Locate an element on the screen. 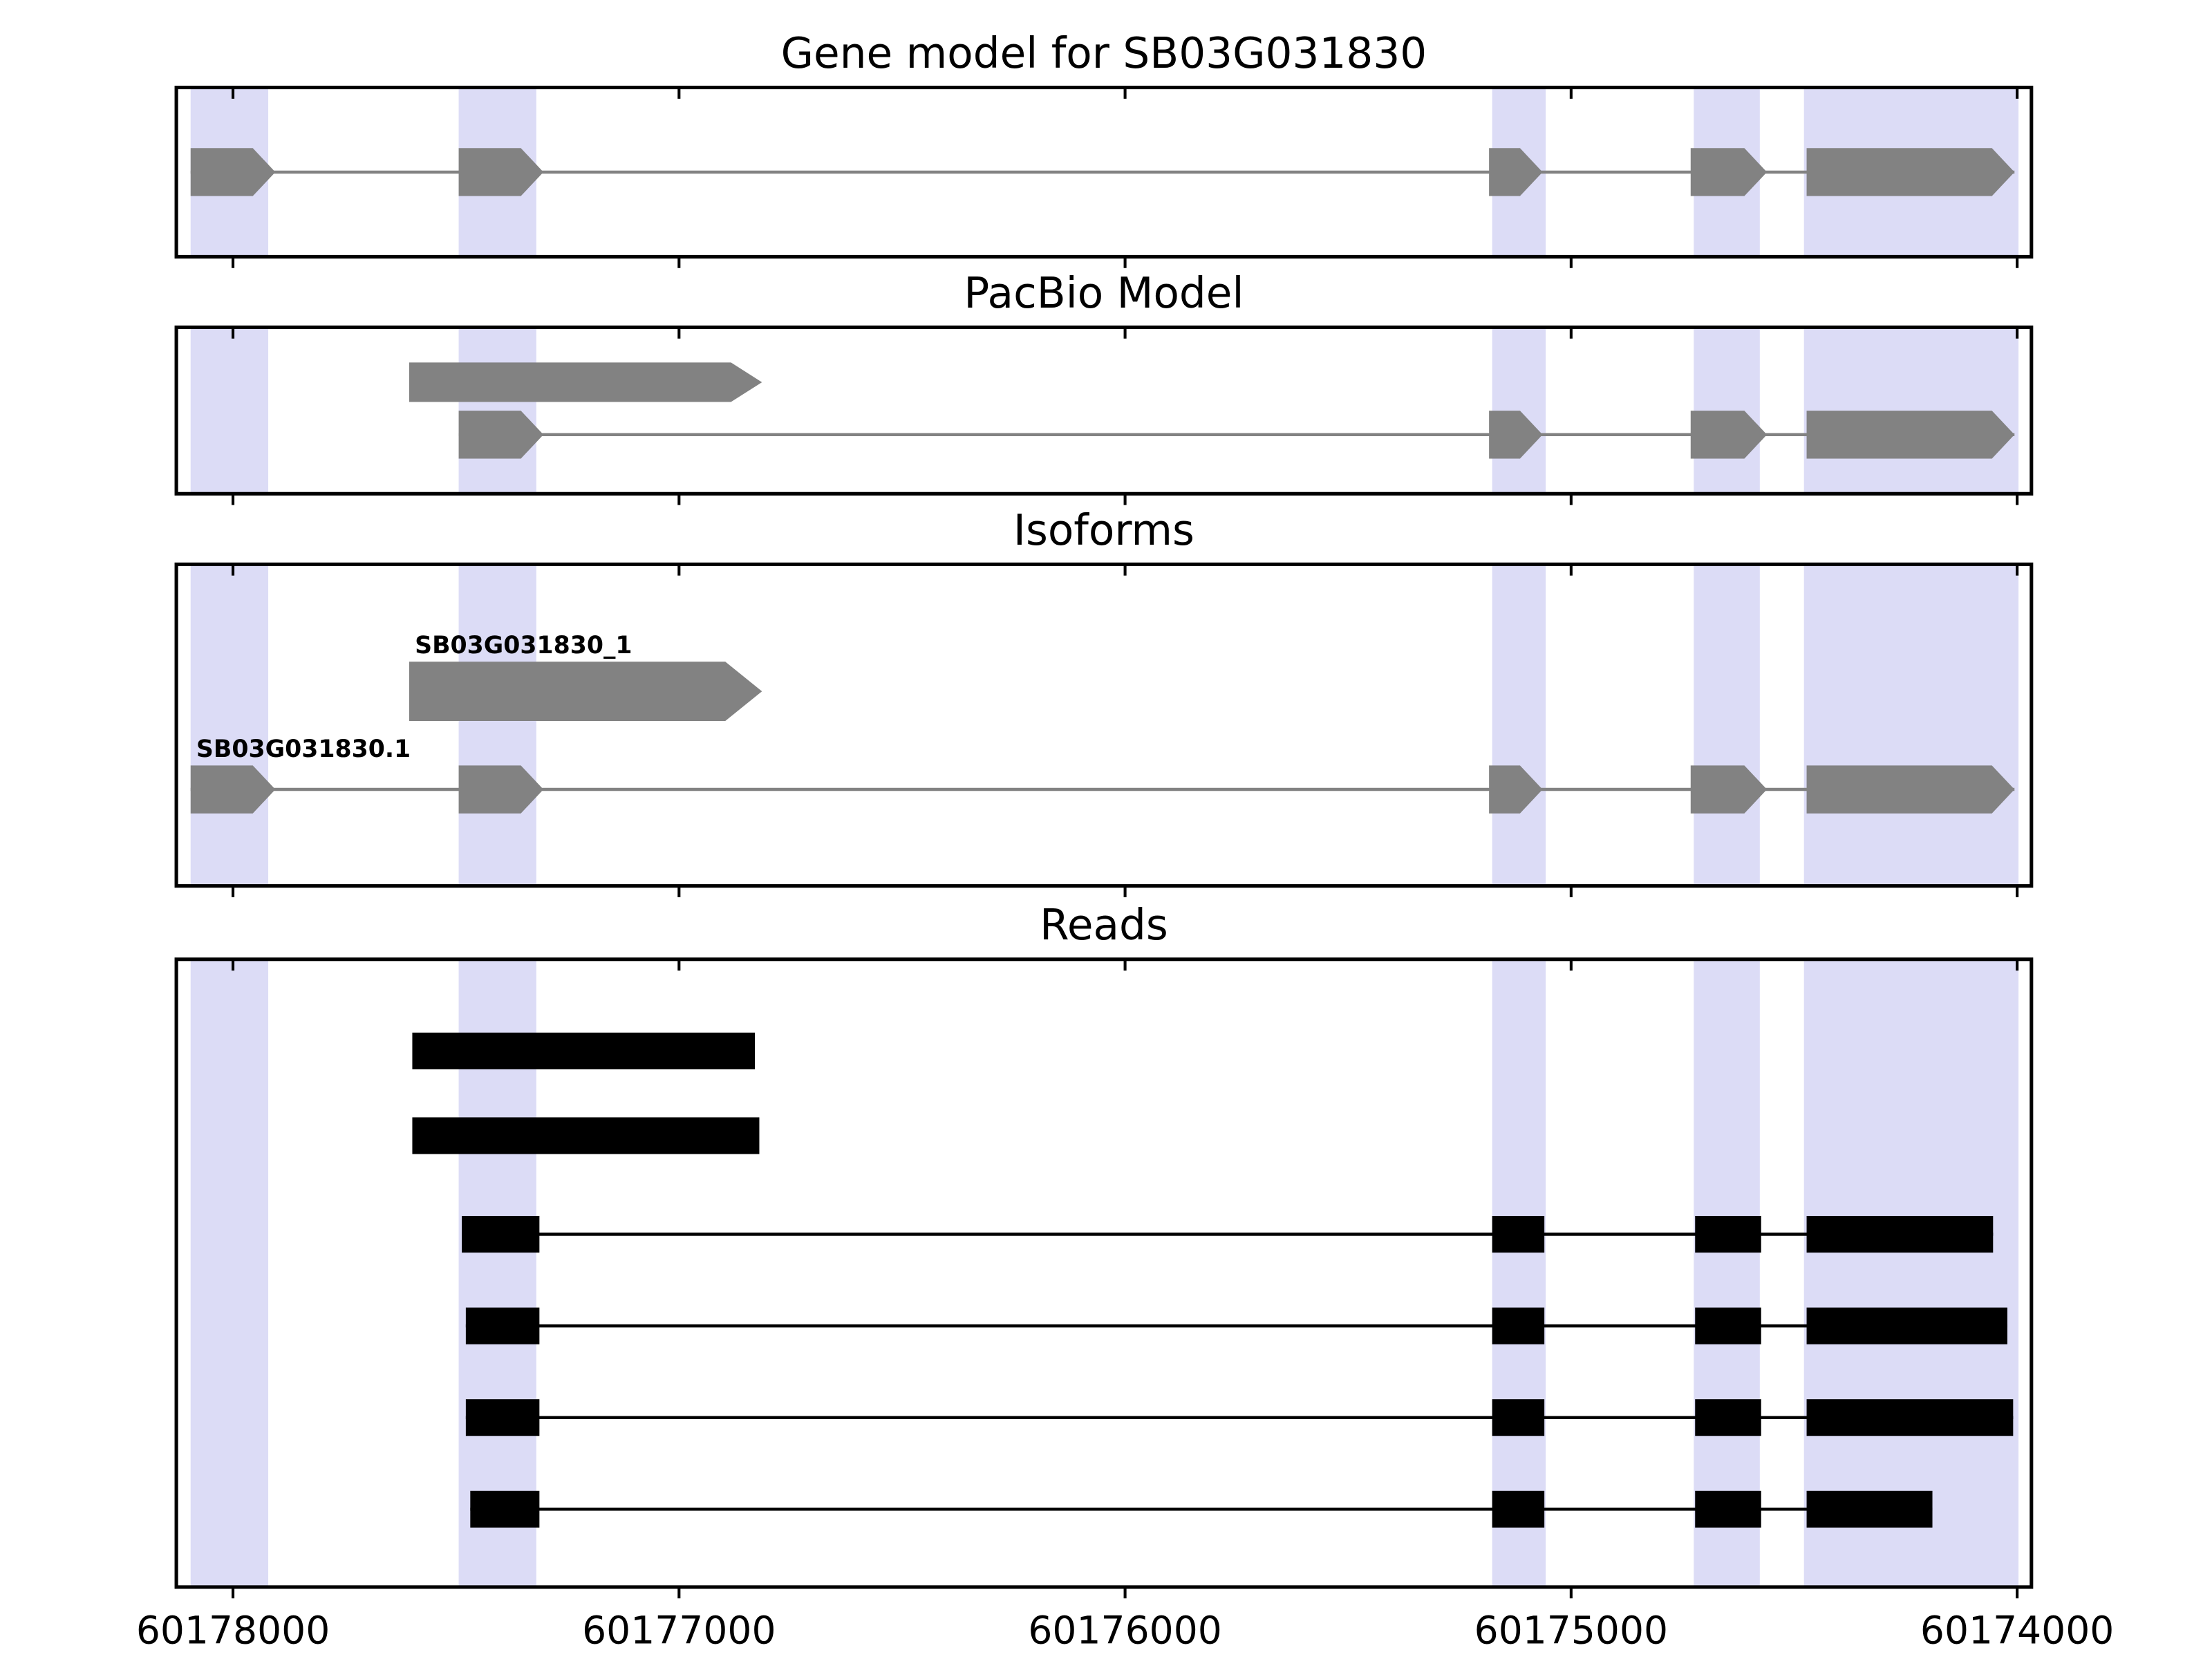 This screenshot has width=2212, height=1659. panel-gene-model: Gene model for SB03G031830 is located at coordinates (1104, 148).